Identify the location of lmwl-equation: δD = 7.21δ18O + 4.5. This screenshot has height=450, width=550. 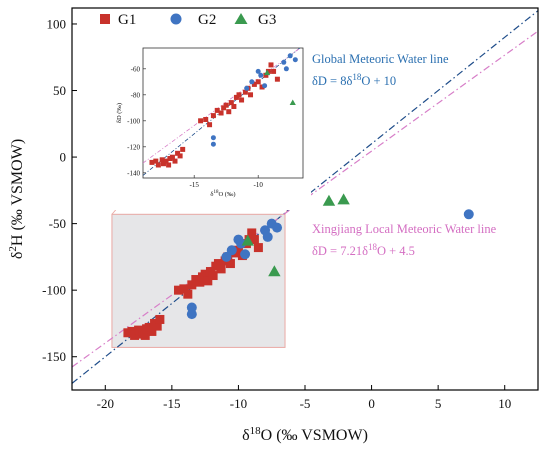
(363, 250).